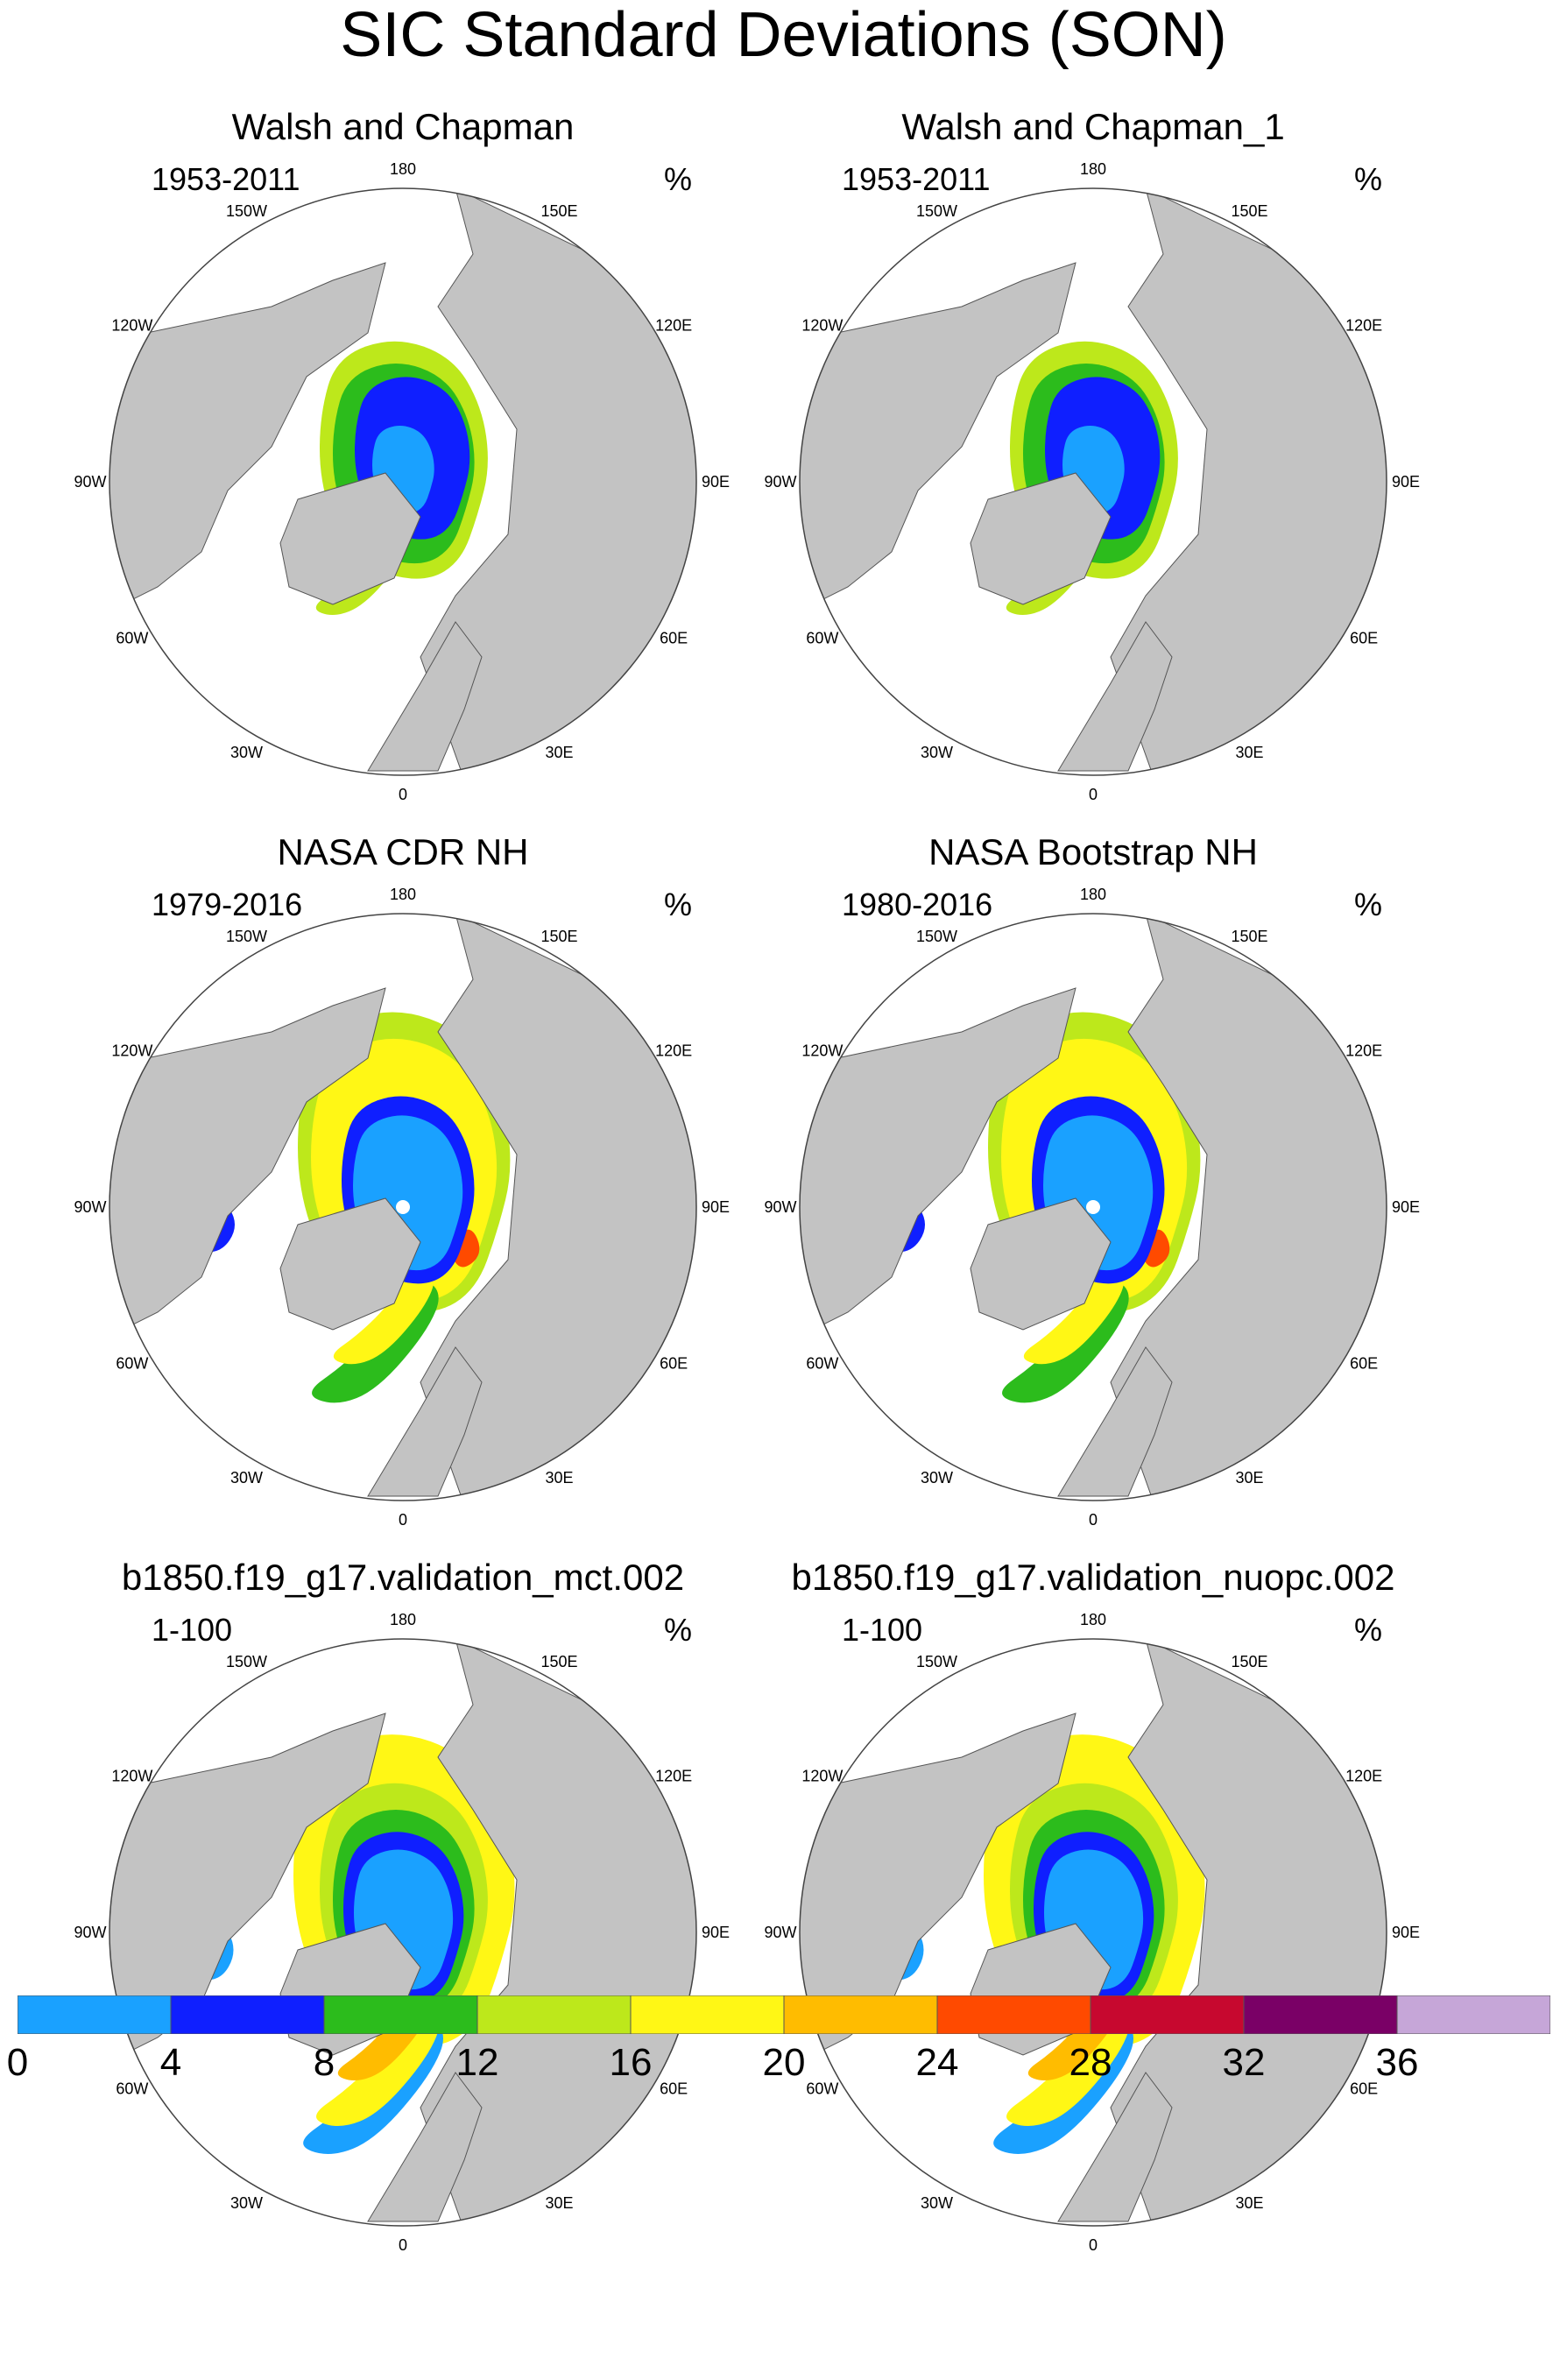 This screenshot has height=2380, width=1567. Describe the element at coordinates (917, 904) in the screenshot. I see `panel-period: 1980-2016` at that location.